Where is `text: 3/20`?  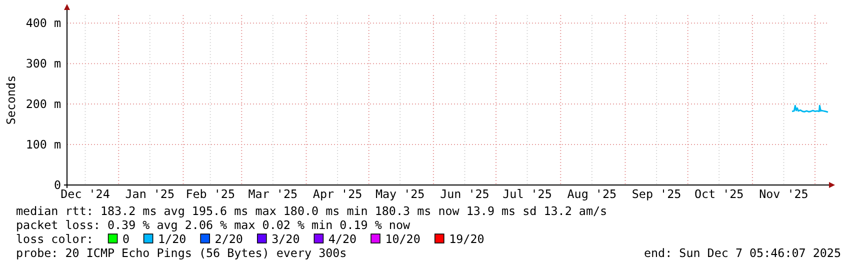
text: 3/20 is located at coordinates (286, 239).